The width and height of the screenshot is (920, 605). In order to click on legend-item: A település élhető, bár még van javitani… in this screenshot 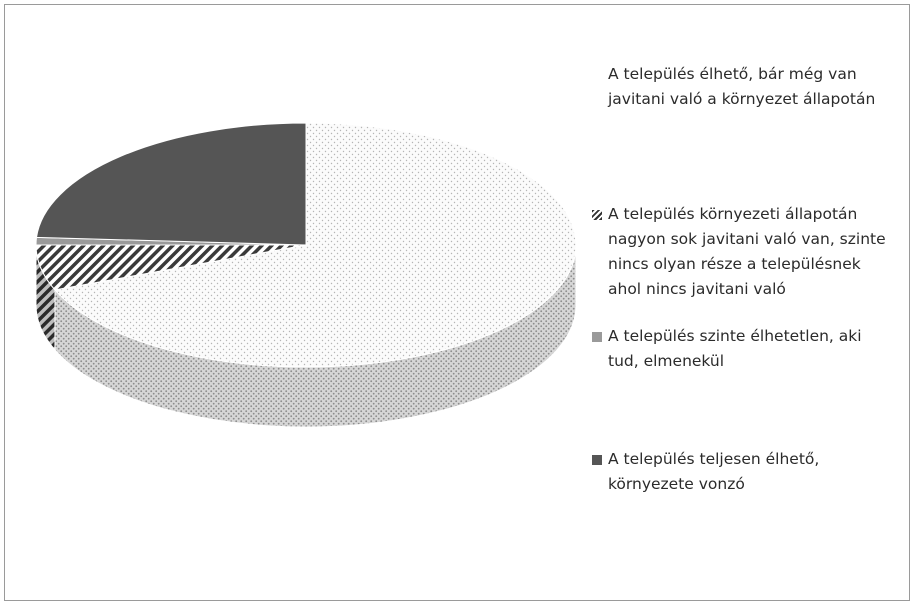, I will do `click(742, 87)`.